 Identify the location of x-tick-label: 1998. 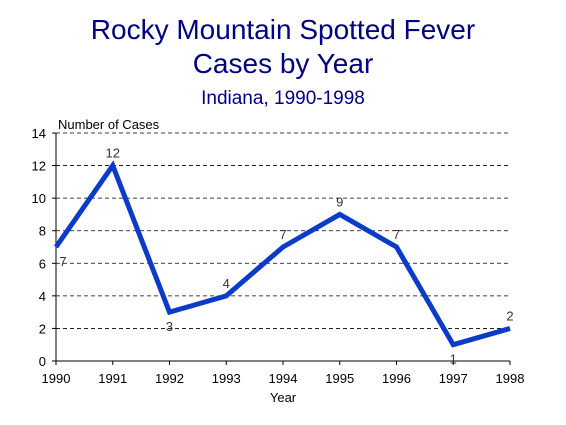
(510, 378).